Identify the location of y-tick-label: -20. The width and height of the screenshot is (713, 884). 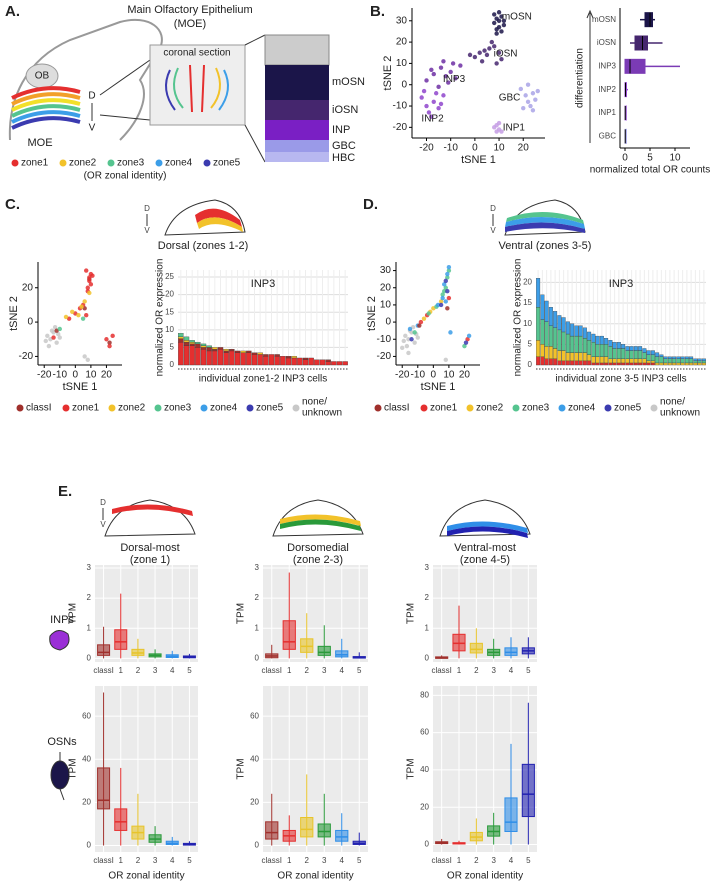
(384, 356).